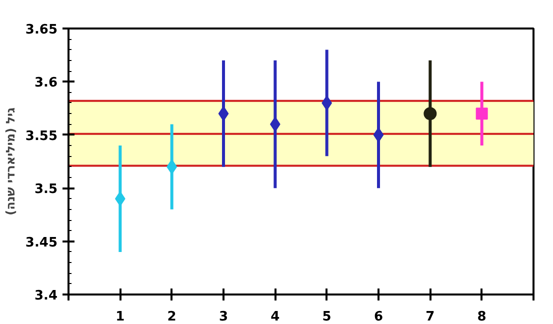 Image resolution: width=553 pixels, height=324 pixels. I want to click on x-tick-label: 8, so click(481, 317).